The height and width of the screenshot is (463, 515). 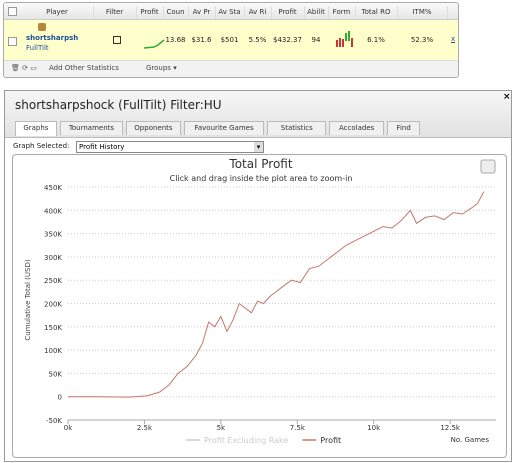 What do you see at coordinates (145, 428) in the screenshot?
I see `x-tick-label: 2.5k` at bounding box center [145, 428].